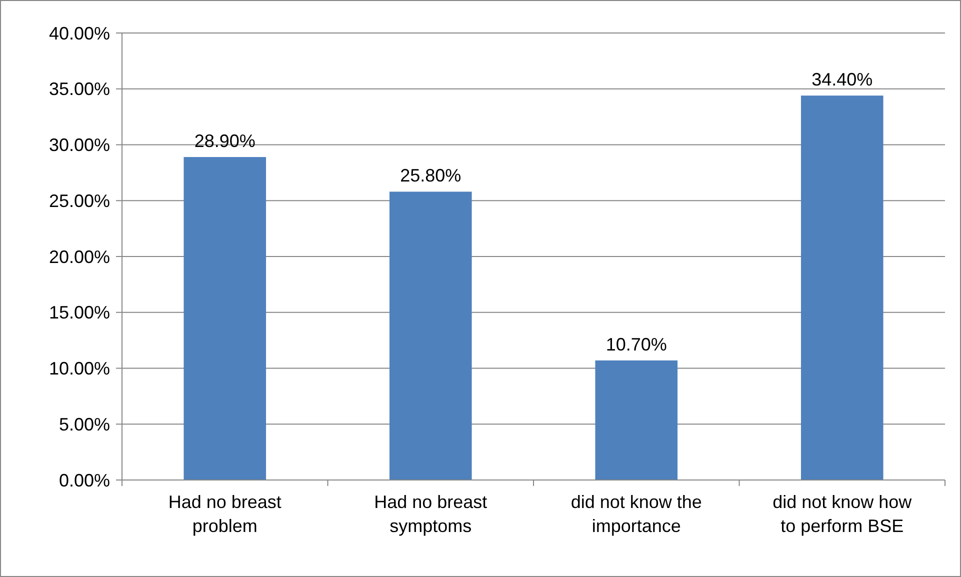  Describe the element at coordinates (842, 514) in the screenshot. I see `x-tick-label: did not know how to perform BSE` at that location.